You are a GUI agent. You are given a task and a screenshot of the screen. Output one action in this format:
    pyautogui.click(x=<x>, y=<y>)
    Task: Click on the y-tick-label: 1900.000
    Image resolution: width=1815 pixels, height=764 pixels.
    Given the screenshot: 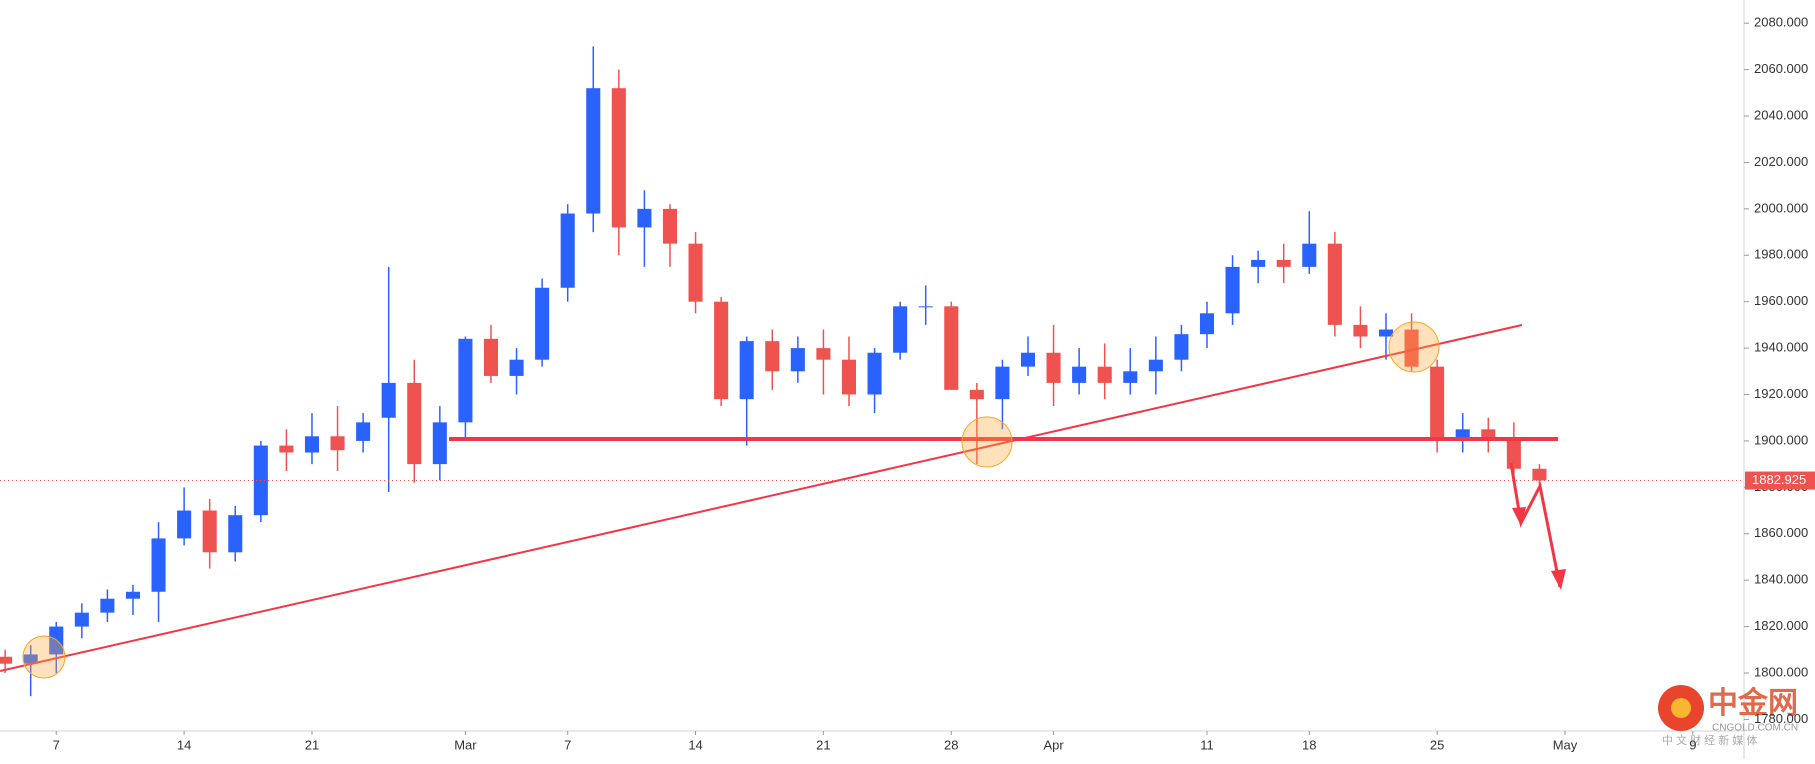 What is the action you would take?
    pyautogui.click(x=1781, y=439)
    